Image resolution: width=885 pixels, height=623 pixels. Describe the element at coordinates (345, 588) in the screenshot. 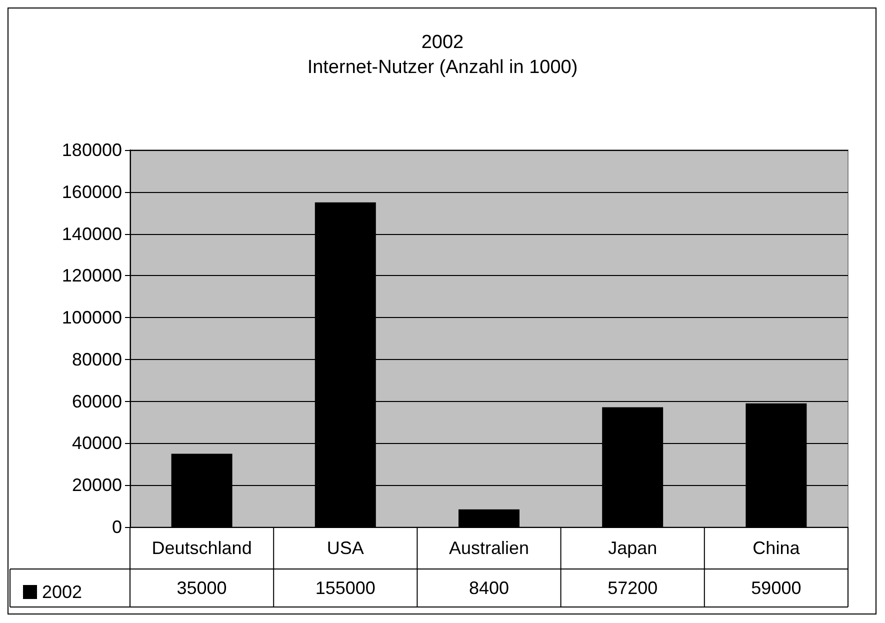

I see `data-label: 155000` at that location.